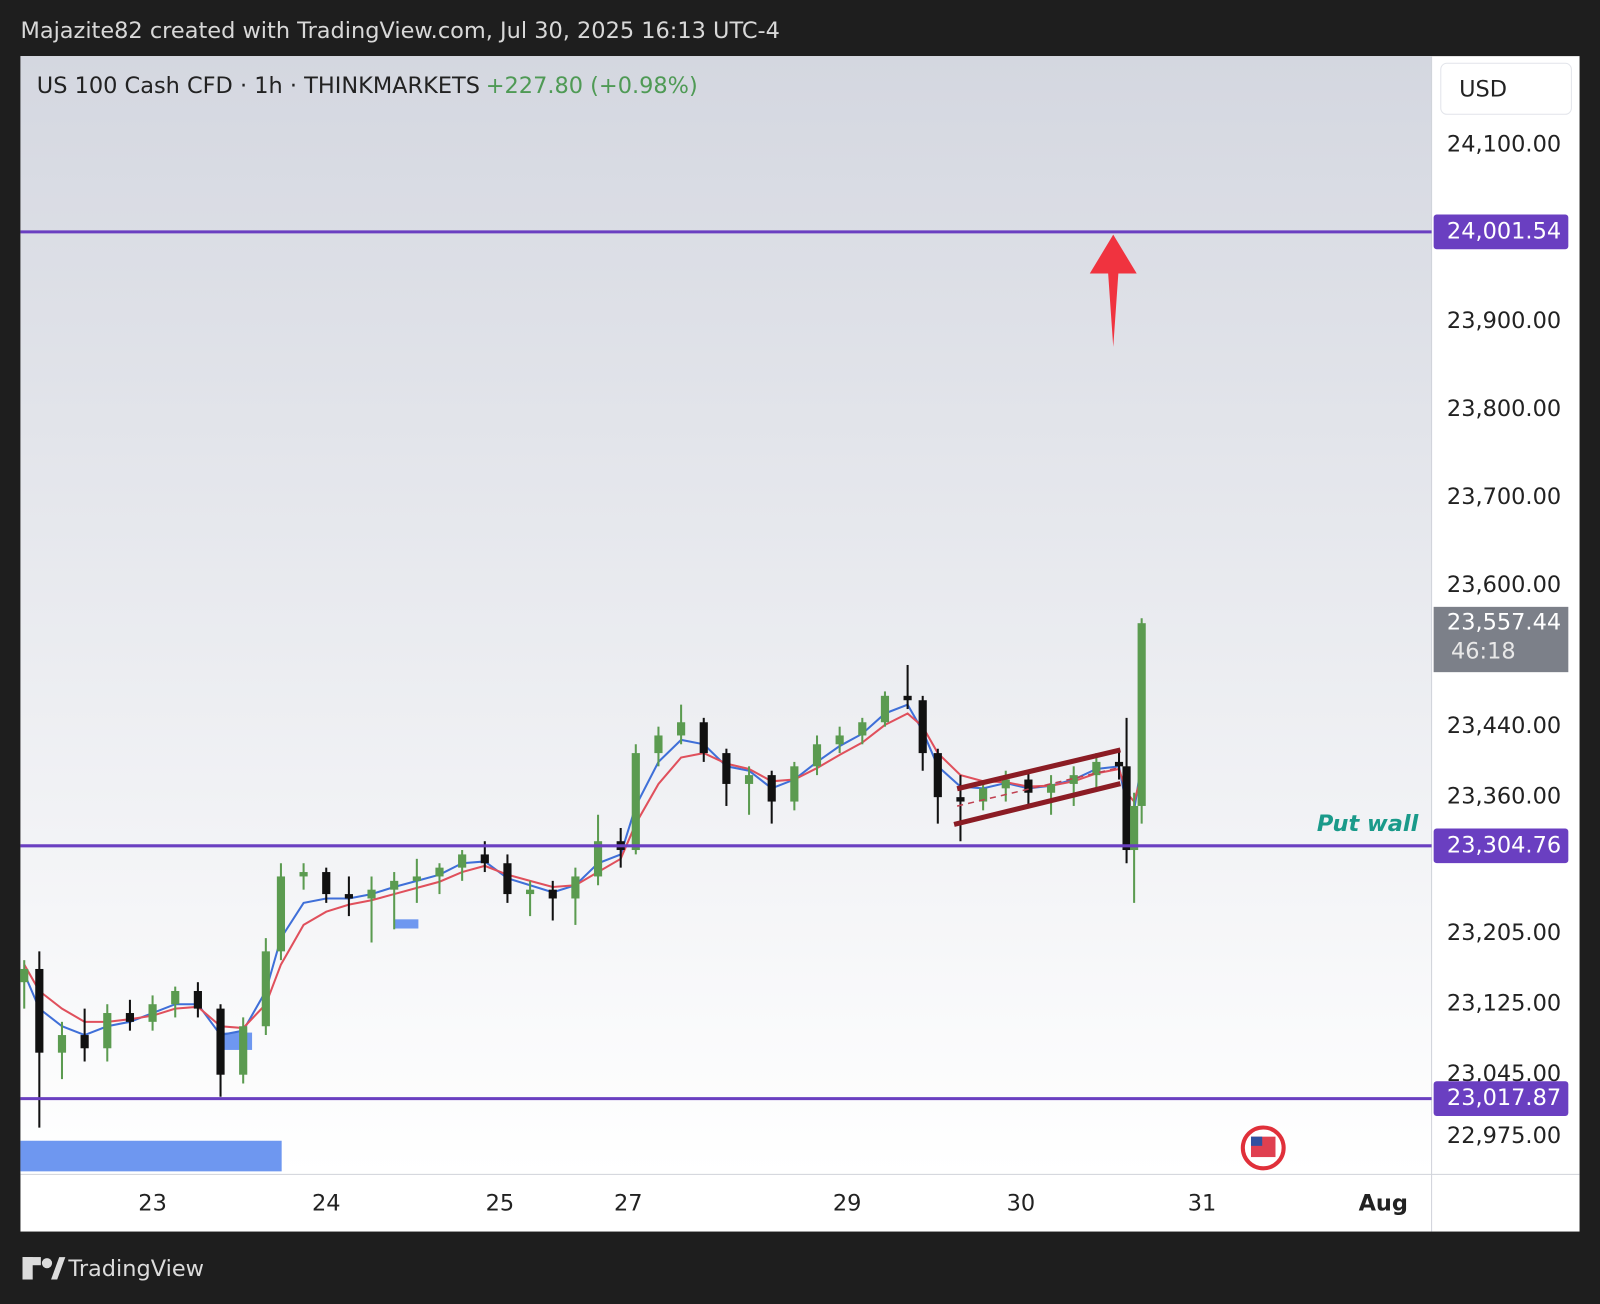 The image size is (1600, 1304). What do you see at coordinates (847, 1204) in the screenshot?
I see `x-tick-label: 29` at bounding box center [847, 1204].